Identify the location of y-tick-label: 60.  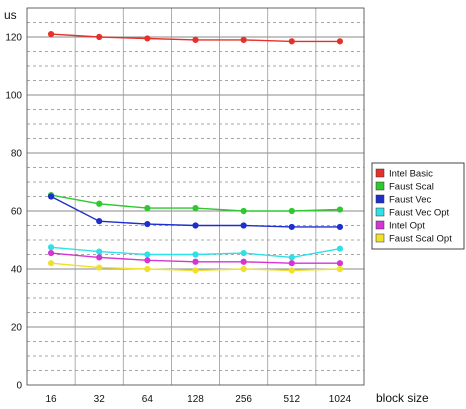
(17, 212).